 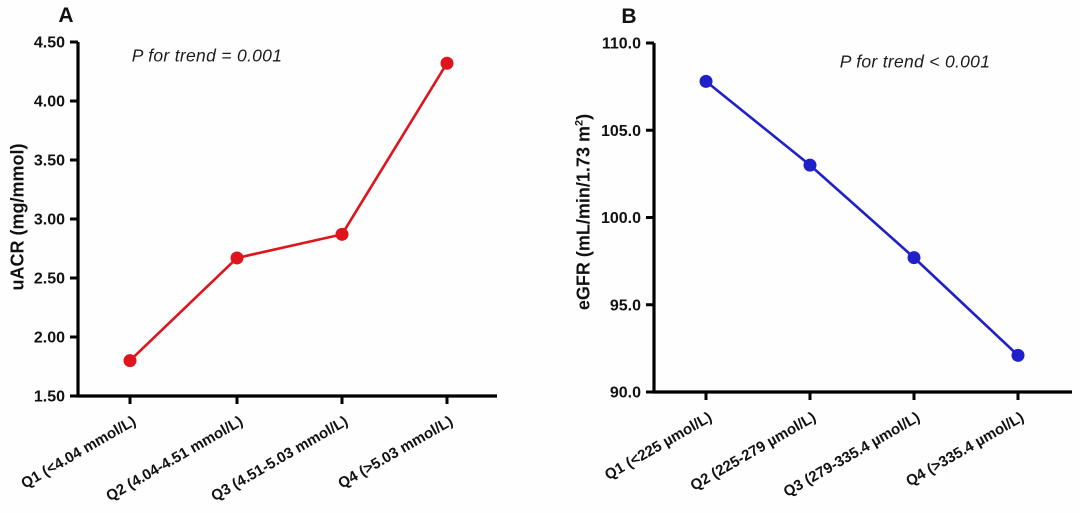 What do you see at coordinates (629, 16) in the screenshot?
I see `panel-b-letter: B` at bounding box center [629, 16].